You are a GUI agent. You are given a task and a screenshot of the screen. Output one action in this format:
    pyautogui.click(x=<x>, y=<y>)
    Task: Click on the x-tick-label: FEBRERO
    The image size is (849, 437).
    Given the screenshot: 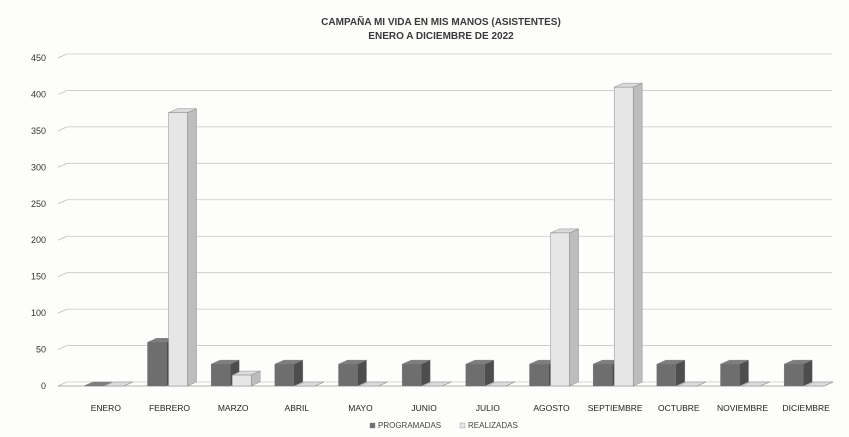 What is the action you would take?
    pyautogui.click(x=169, y=408)
    